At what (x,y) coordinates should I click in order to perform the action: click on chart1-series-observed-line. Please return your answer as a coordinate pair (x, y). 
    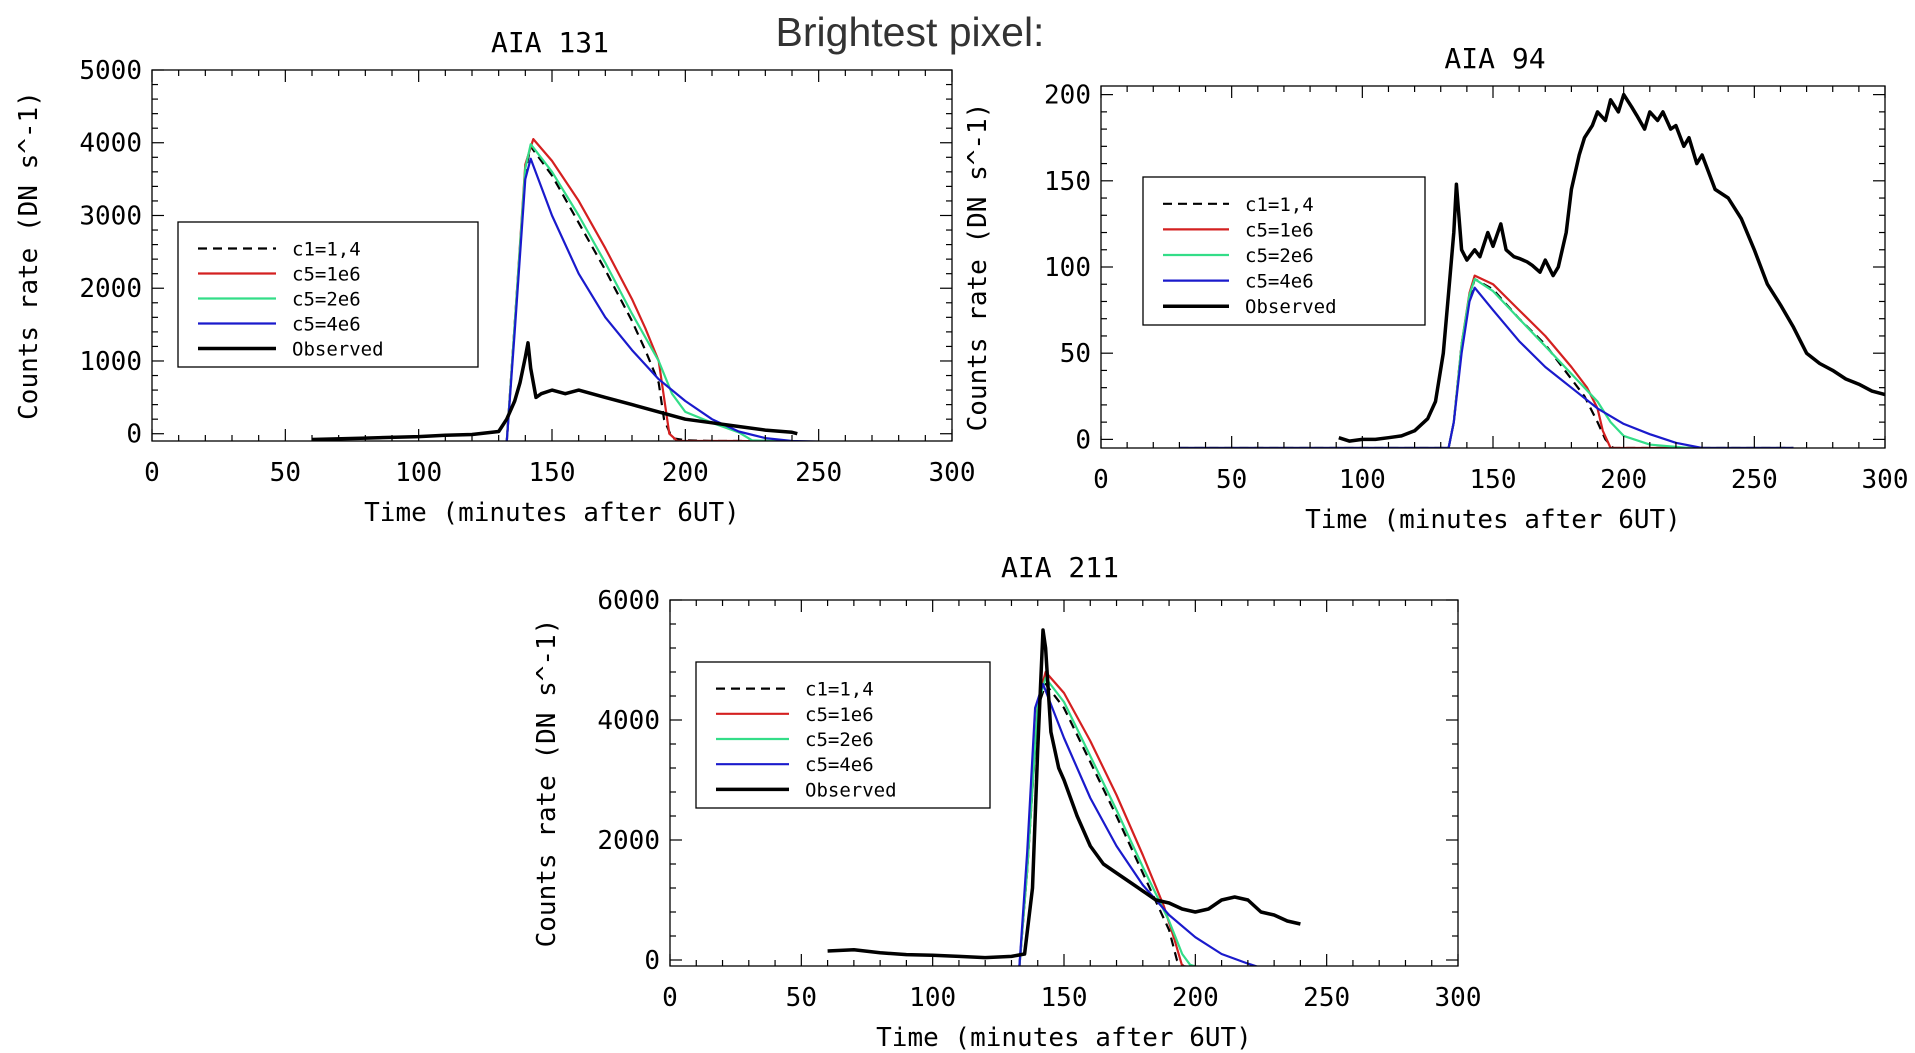
    Looking at the image, I should click on (554, 391).